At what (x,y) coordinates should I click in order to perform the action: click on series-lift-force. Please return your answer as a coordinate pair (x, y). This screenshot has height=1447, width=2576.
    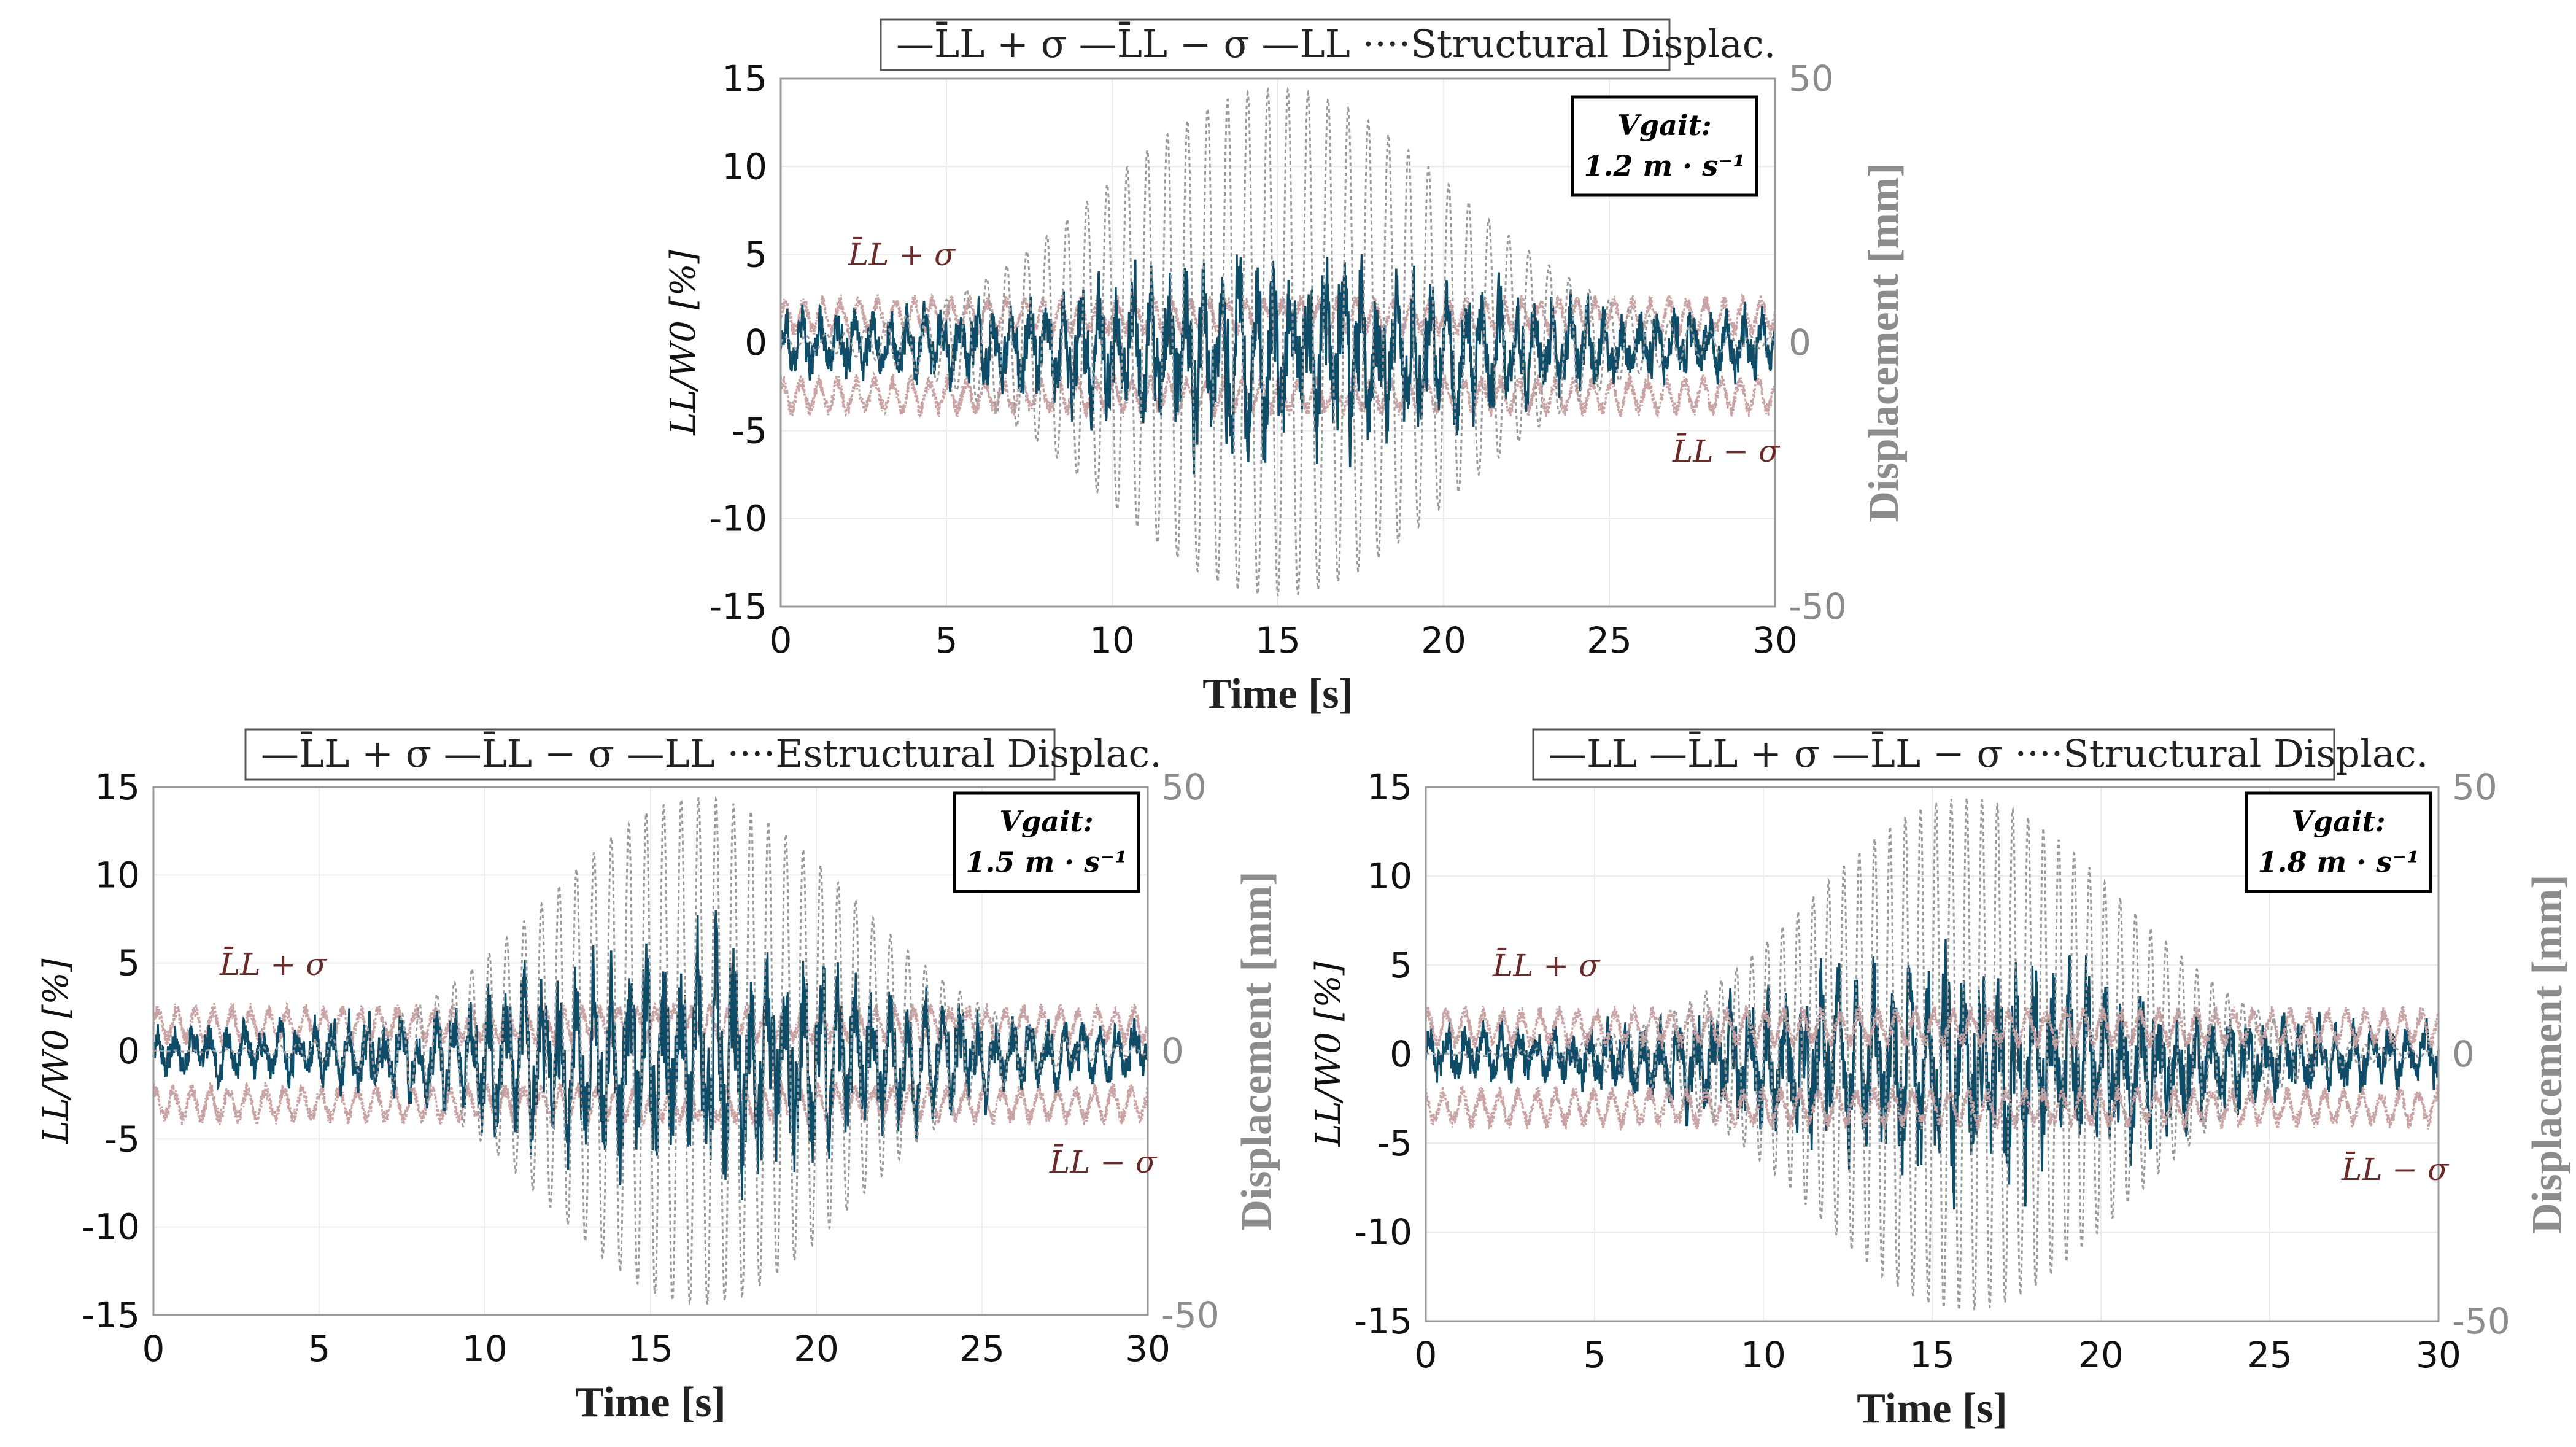
    Looking at the image, I should click on (1277, 364).